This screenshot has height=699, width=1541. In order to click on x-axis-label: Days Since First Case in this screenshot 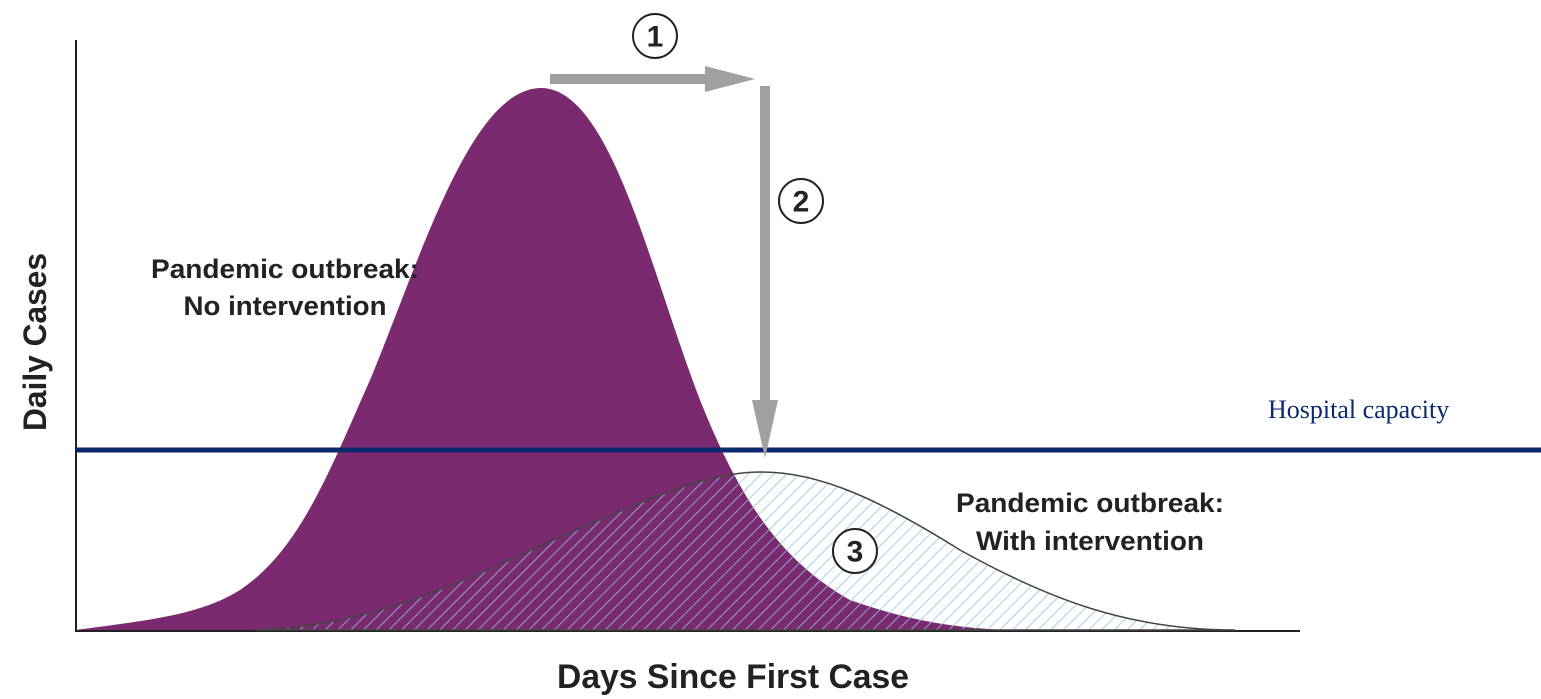, I will do `click(733, 677)`.